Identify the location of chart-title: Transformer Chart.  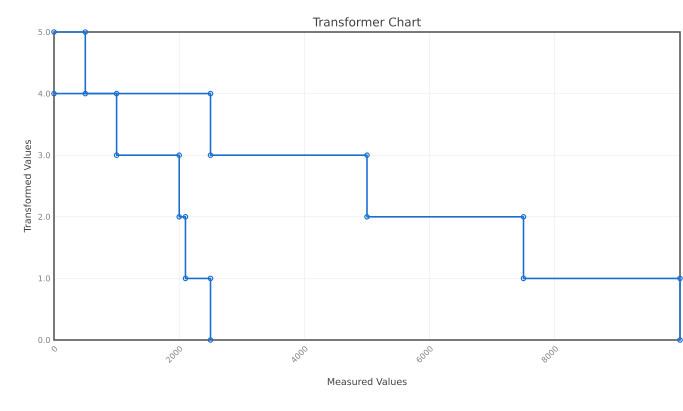
(366, 22).